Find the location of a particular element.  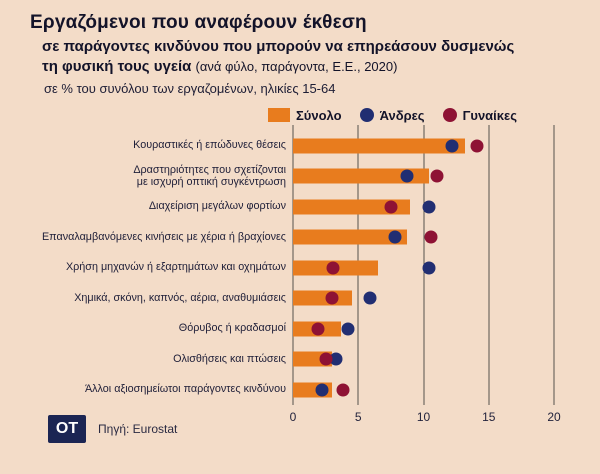

category-label: Χρήση μηχανών ή εξαρτημάτων και οχημάτων is located at coordinates (175, 267).